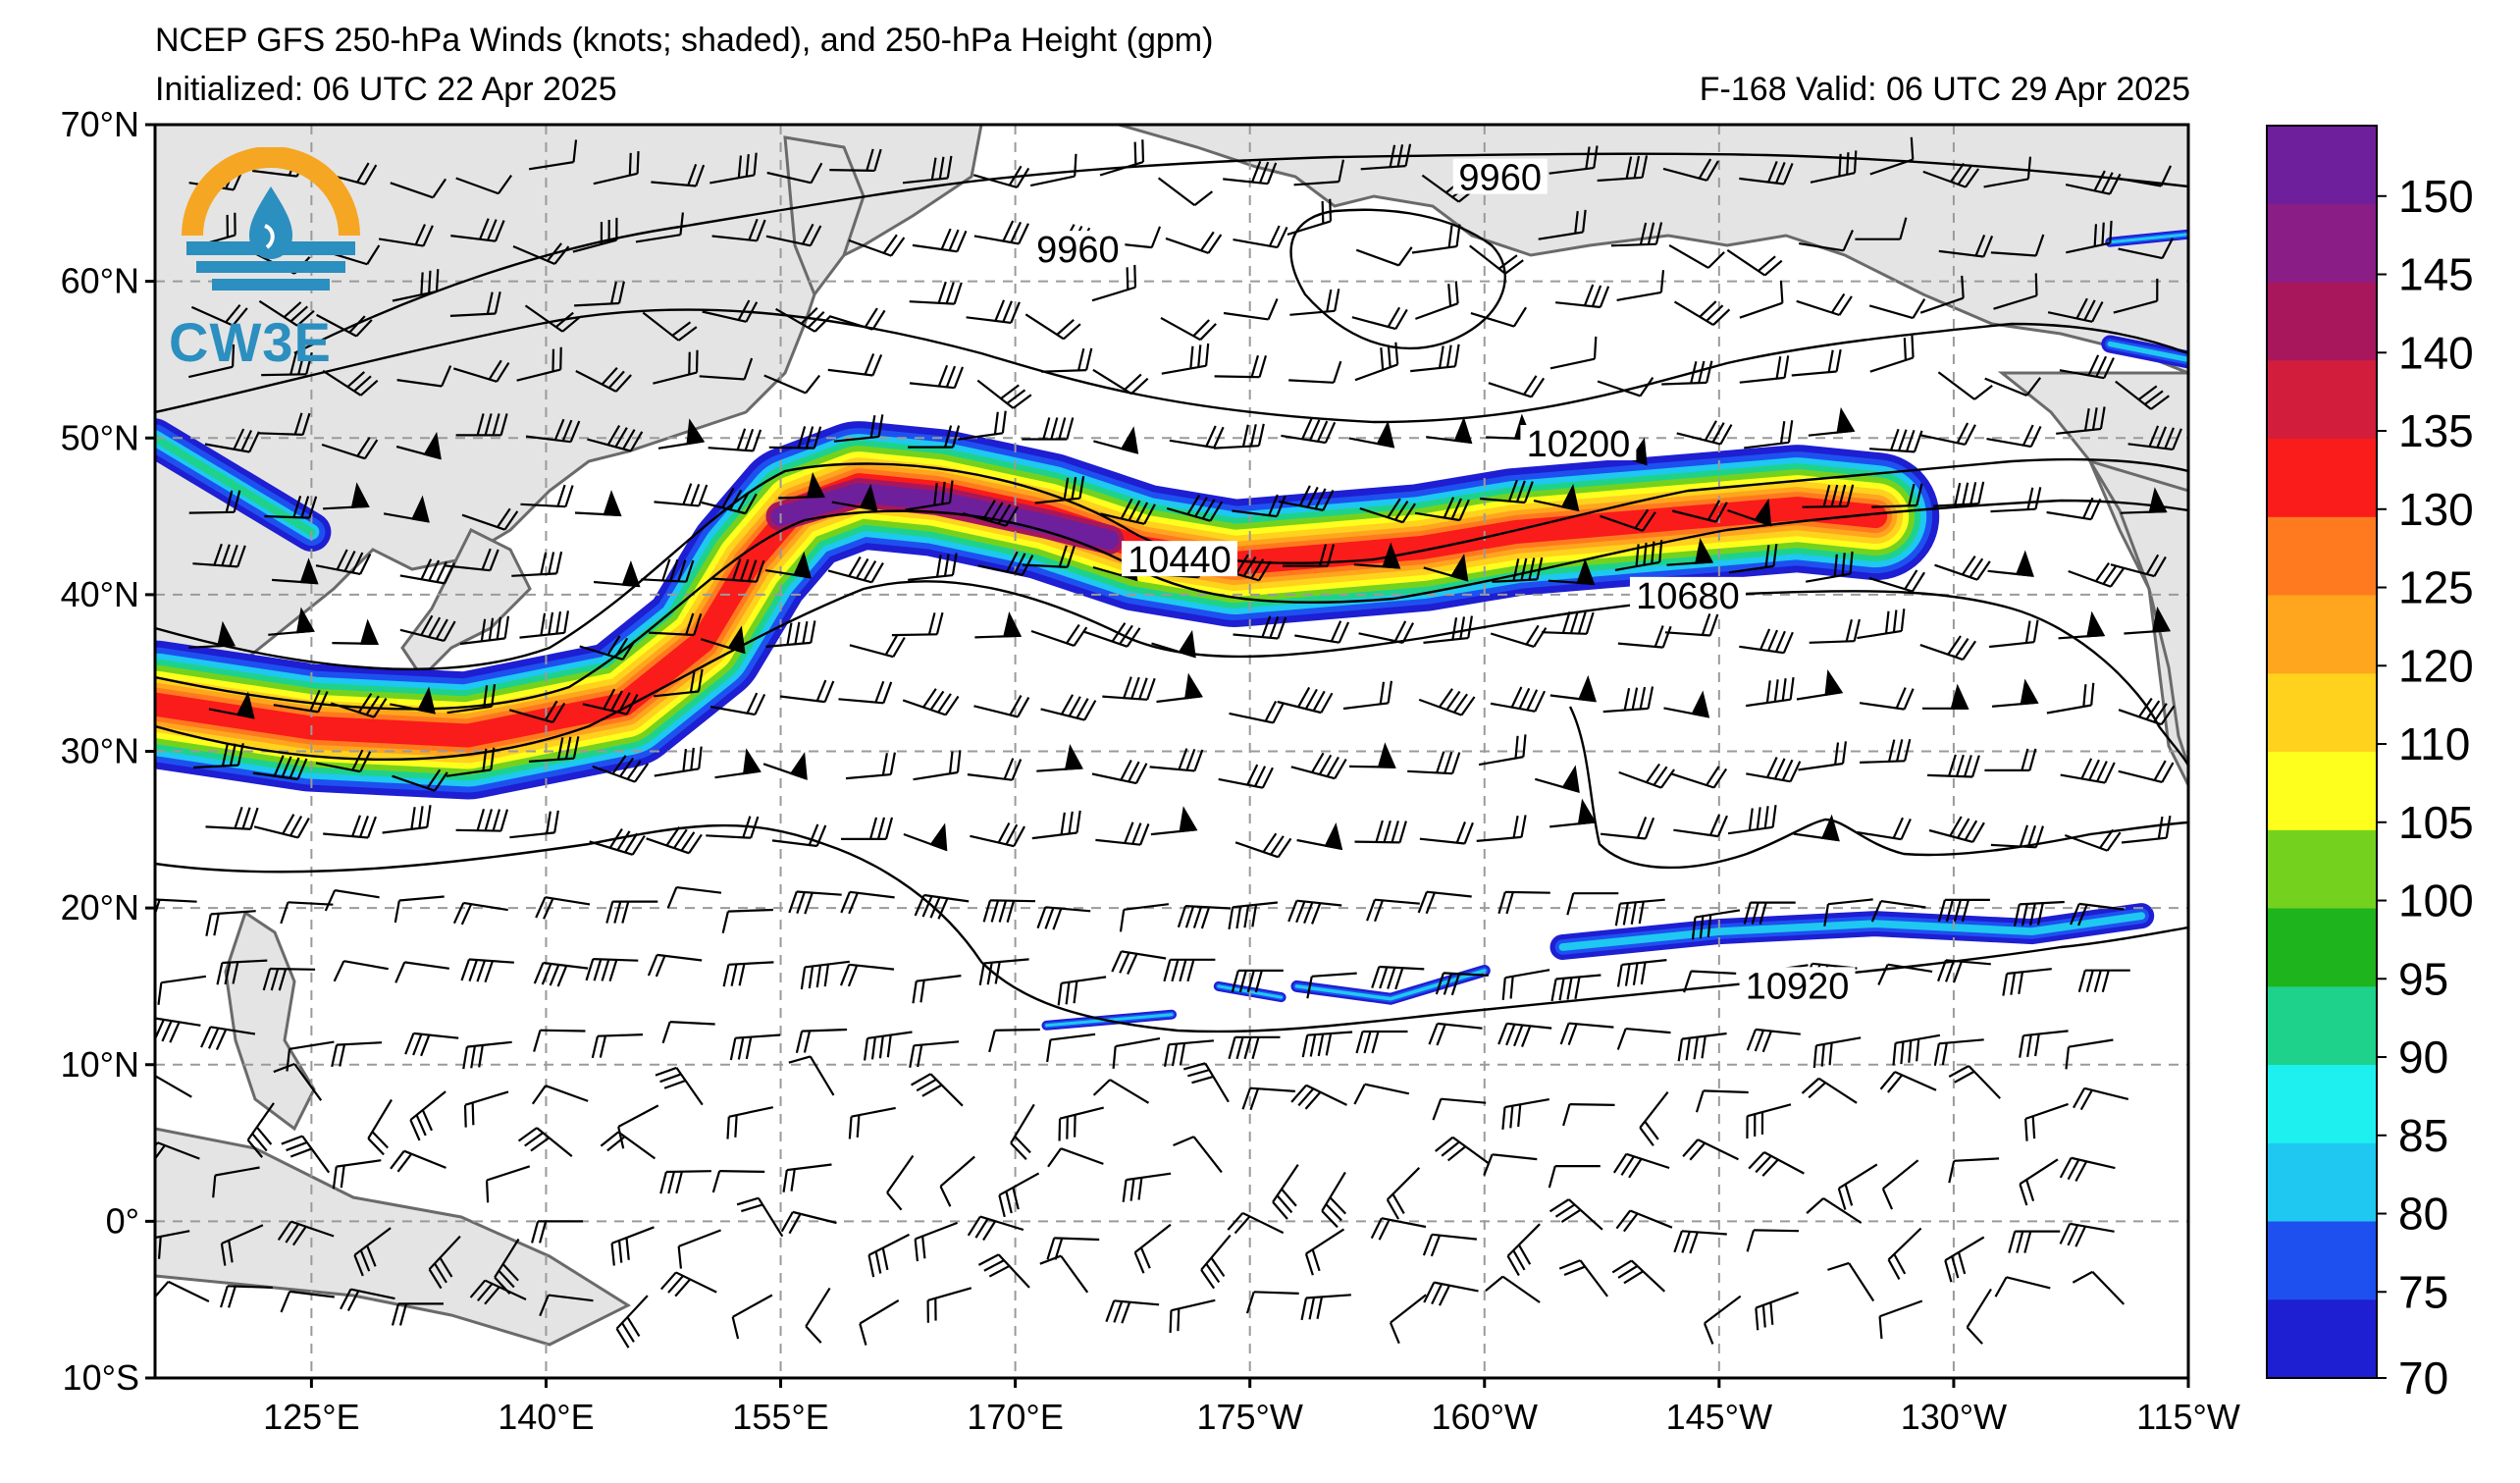 The height and width of the screenshot is (1483, 2520). What do you see at coordinates (2092, 456) in the screenshot?
I see `north-america-west` at bounding box center [2092, 456].